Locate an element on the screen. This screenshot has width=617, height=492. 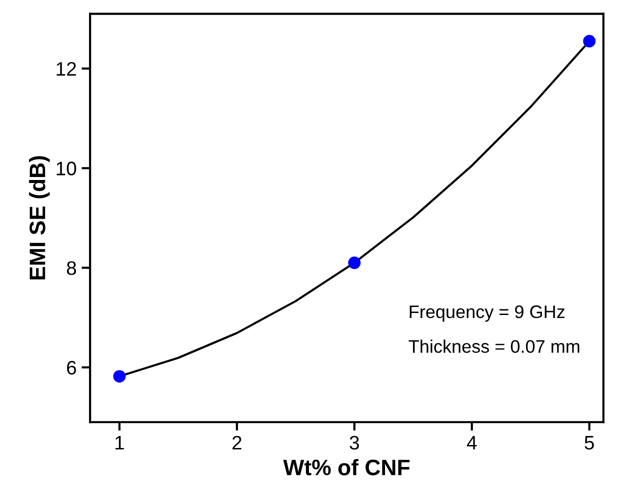
x-tick-label: 3 is located at coordinates (354, 443).